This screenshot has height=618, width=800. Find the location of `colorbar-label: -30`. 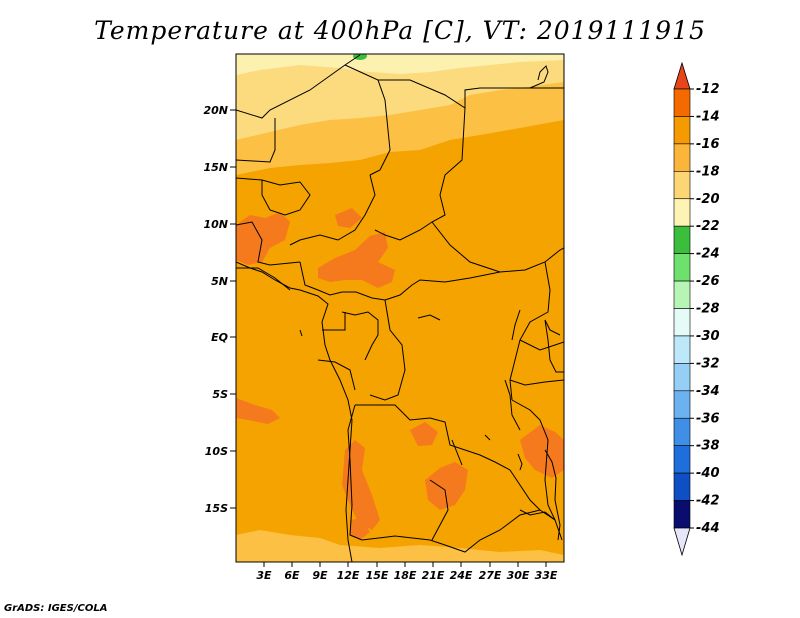

colorbar-label: -30 is located at coordinates (708, 336).